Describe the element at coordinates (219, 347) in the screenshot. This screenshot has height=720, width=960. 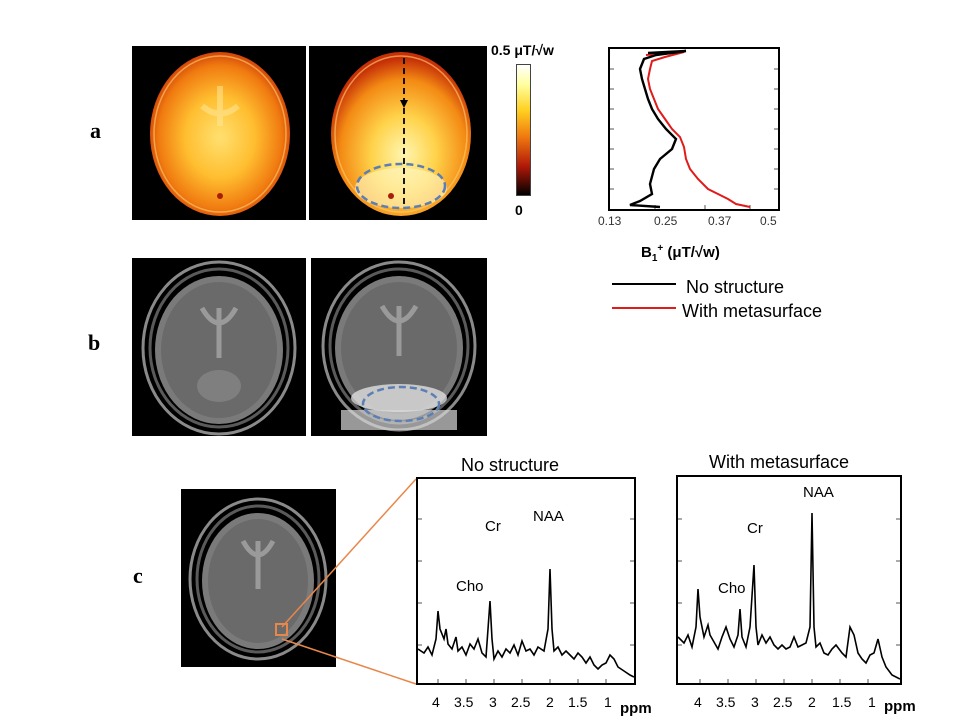
I see `mri-no-structure` at that location.